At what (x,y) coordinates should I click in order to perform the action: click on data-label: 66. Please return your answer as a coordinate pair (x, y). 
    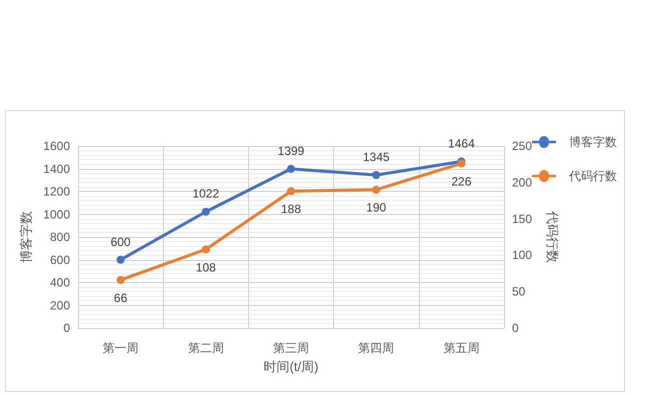
    Looking at the image, I should click on (121, 297).